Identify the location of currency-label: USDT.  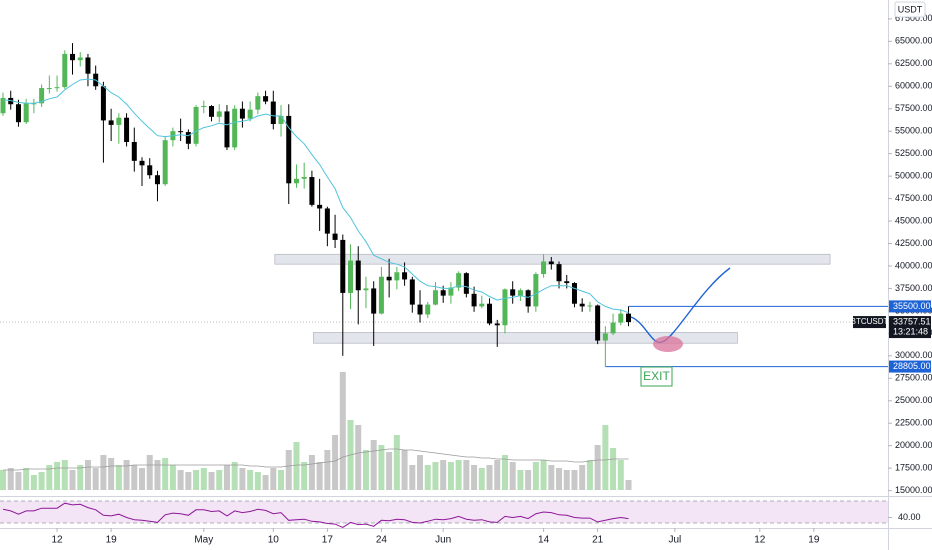
(910, 9).